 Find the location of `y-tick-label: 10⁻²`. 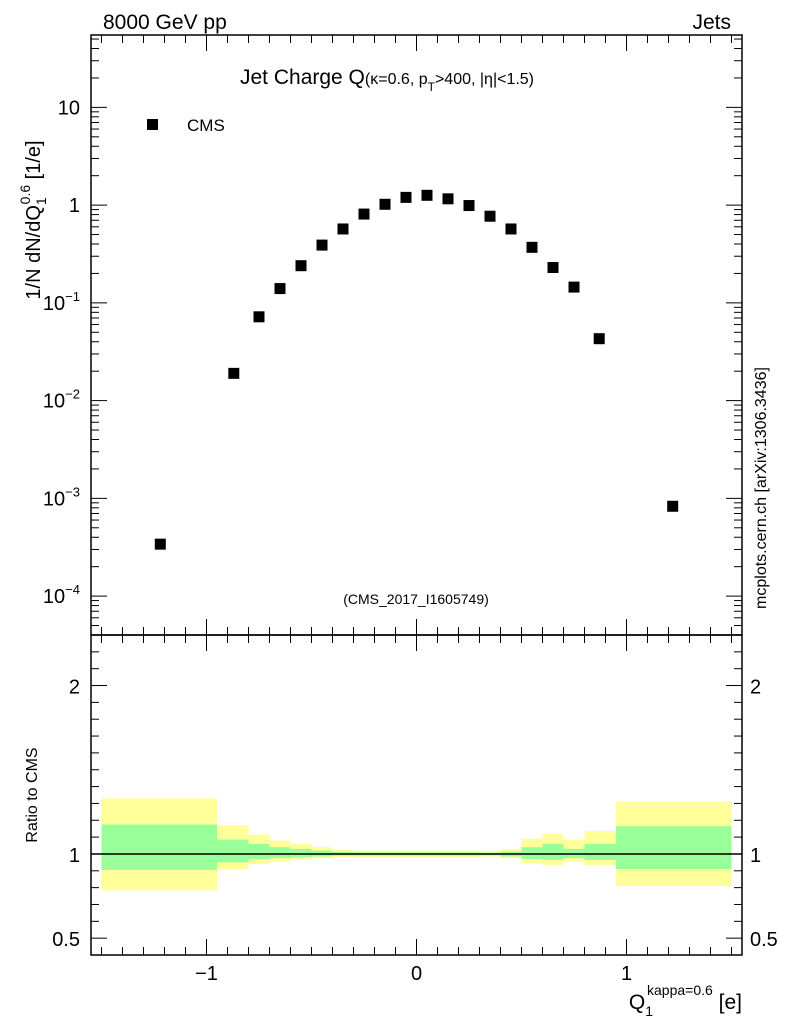

y-tick-label: 10⁻² is located at coordinates (61, 400).